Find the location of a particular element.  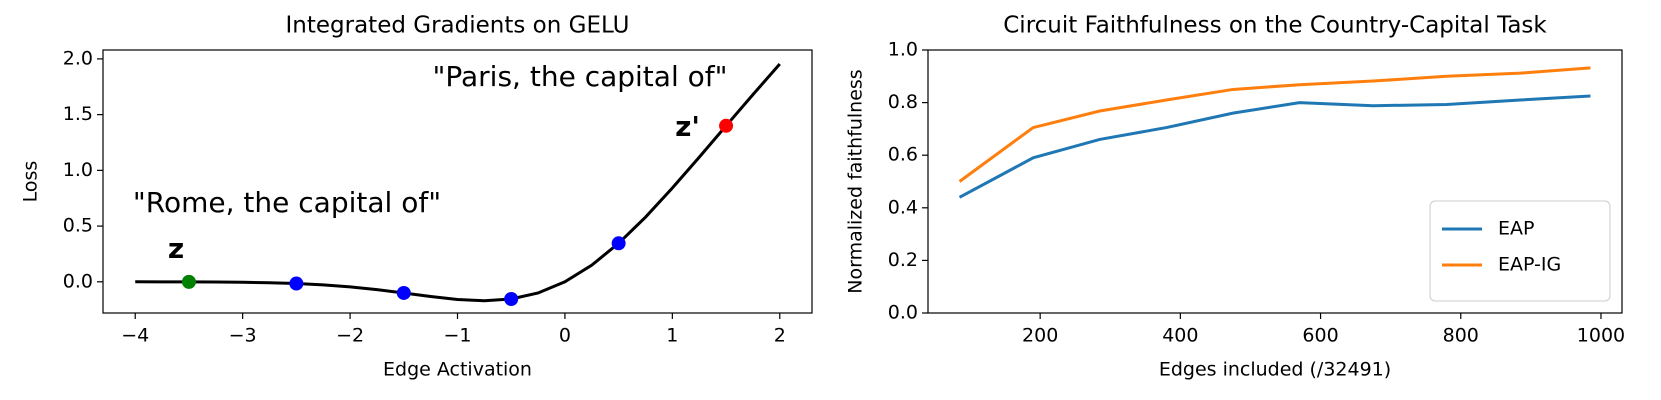

legend-box is located at coordinates (1520, 251).